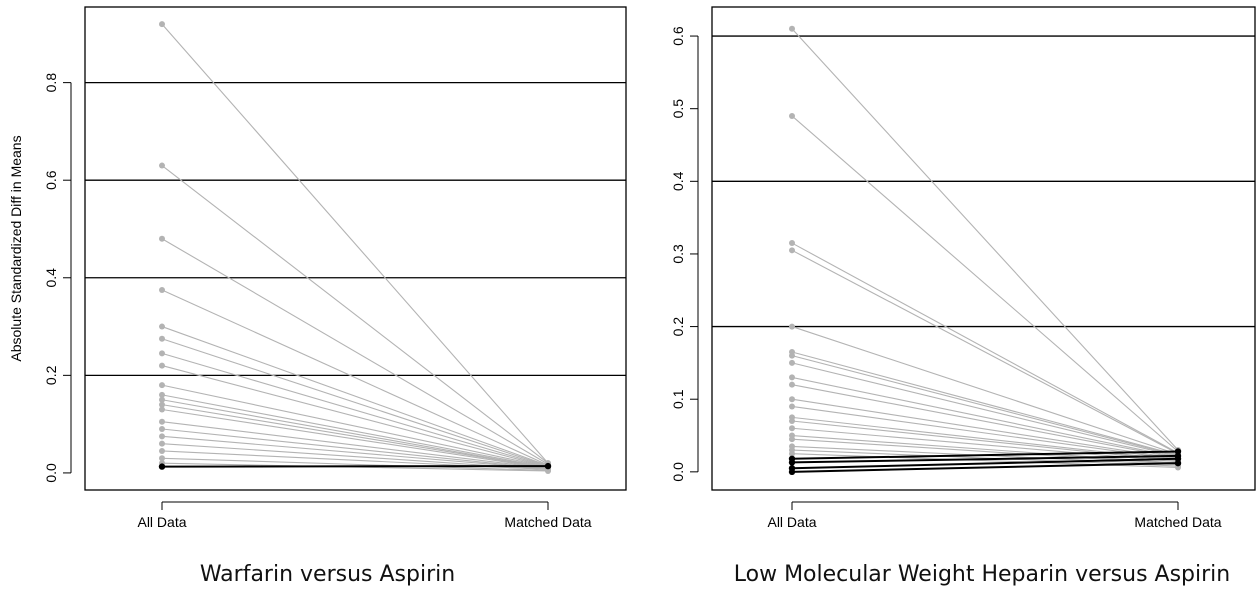  What do you see at coordinates (678, 254) in the screenshot?
I see `y-tick-label: 0.3` at bounding box center [678, 254].